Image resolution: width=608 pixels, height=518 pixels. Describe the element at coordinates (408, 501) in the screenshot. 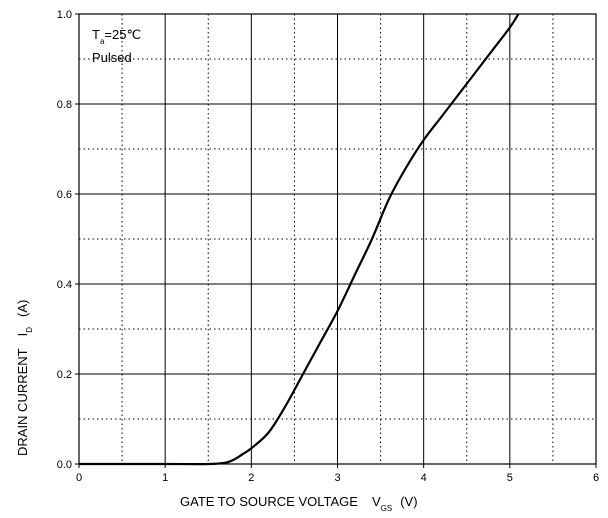

I see `x-axis-unit: (V)` at that location.